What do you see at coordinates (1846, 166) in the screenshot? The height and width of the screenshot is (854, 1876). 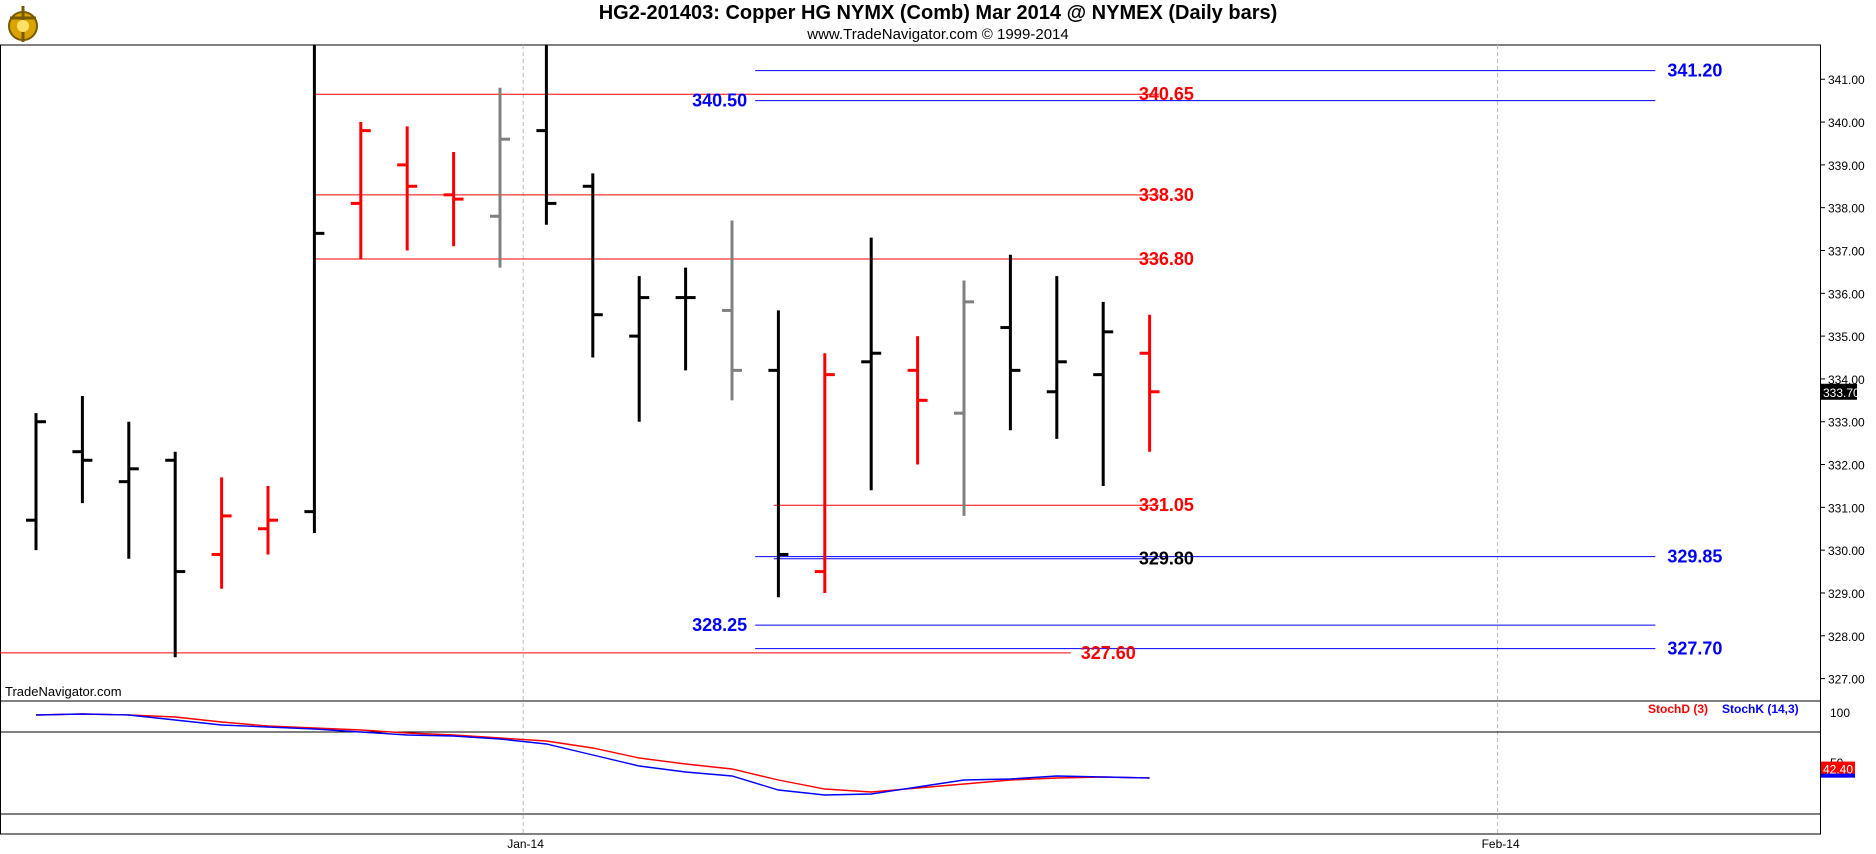 I see `y-tick-label: 339.00` at bounding box center [1846, 166].